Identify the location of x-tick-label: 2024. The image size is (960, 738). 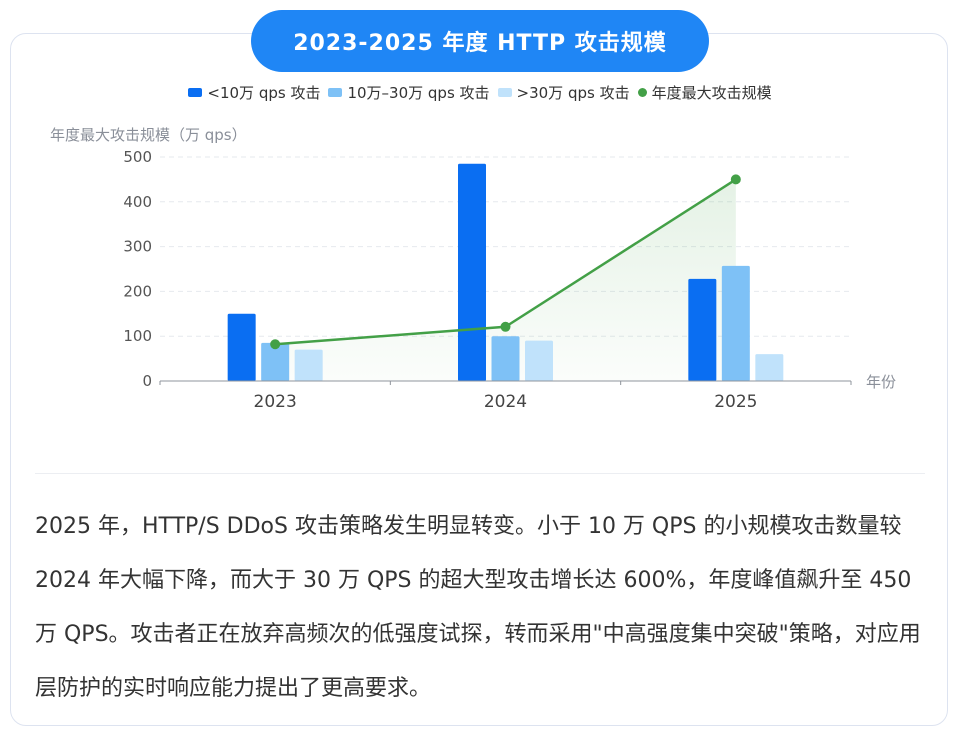
(505, 402).